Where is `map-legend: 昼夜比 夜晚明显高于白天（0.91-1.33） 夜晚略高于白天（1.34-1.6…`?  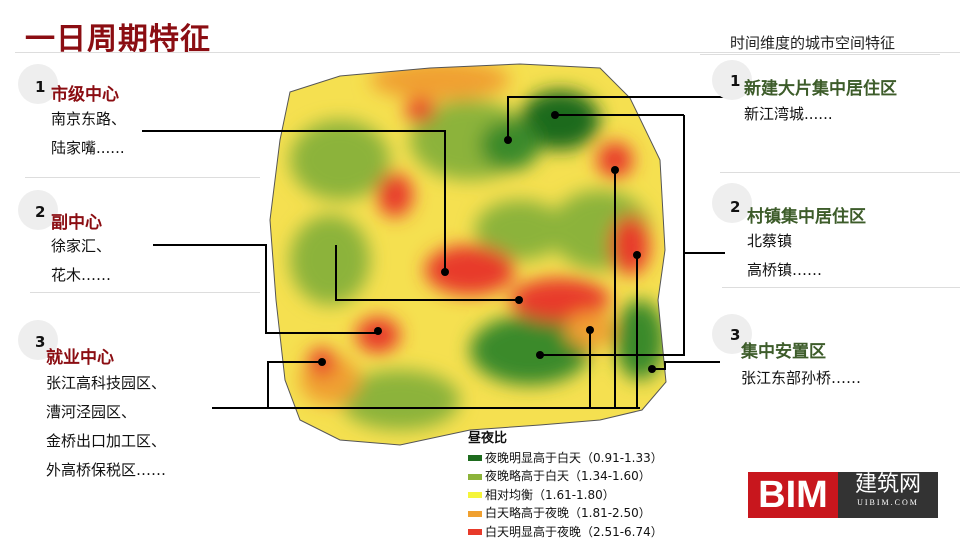
map-legend: 昼夜比 夜晚明显高于白天（0.91-1.33） 夜晚略高于白天（1.34-1.6… is located at coordinates (565, 485).